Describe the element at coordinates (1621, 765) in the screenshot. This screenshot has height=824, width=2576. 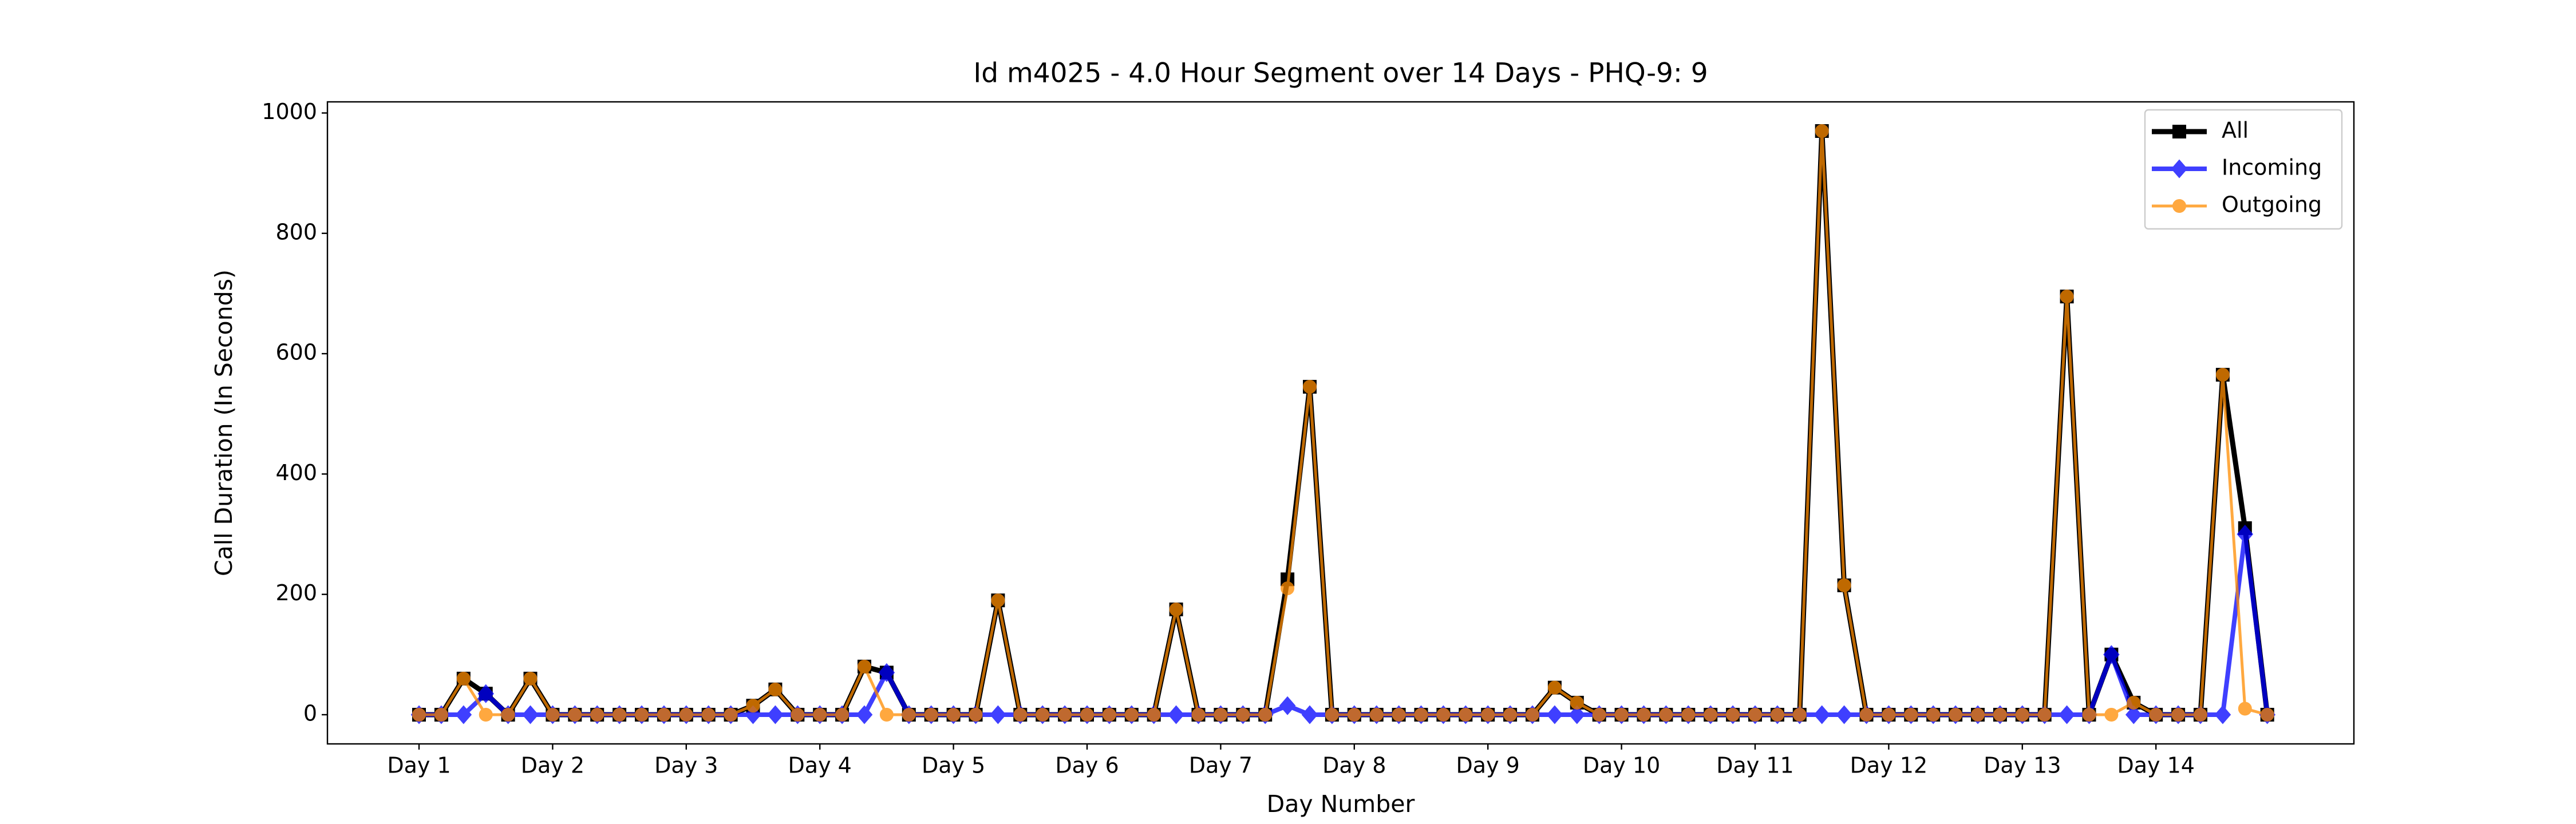
I see `x-tick-label: Day 10` at that location.